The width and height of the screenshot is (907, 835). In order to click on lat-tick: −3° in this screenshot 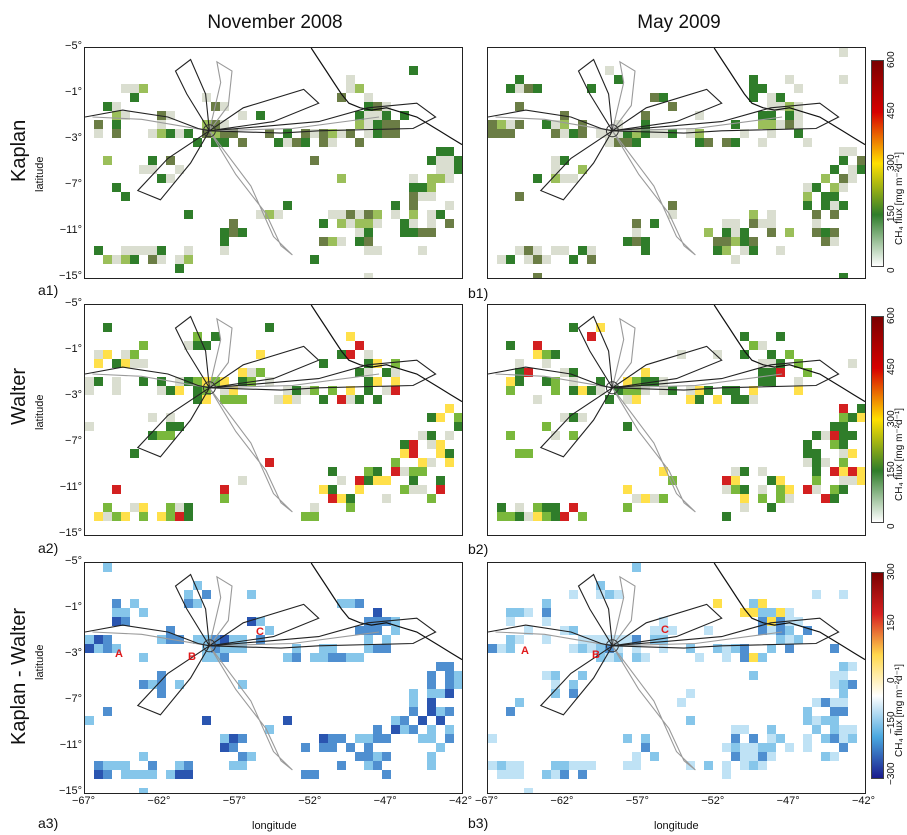, I will do `click(73, 653)`.